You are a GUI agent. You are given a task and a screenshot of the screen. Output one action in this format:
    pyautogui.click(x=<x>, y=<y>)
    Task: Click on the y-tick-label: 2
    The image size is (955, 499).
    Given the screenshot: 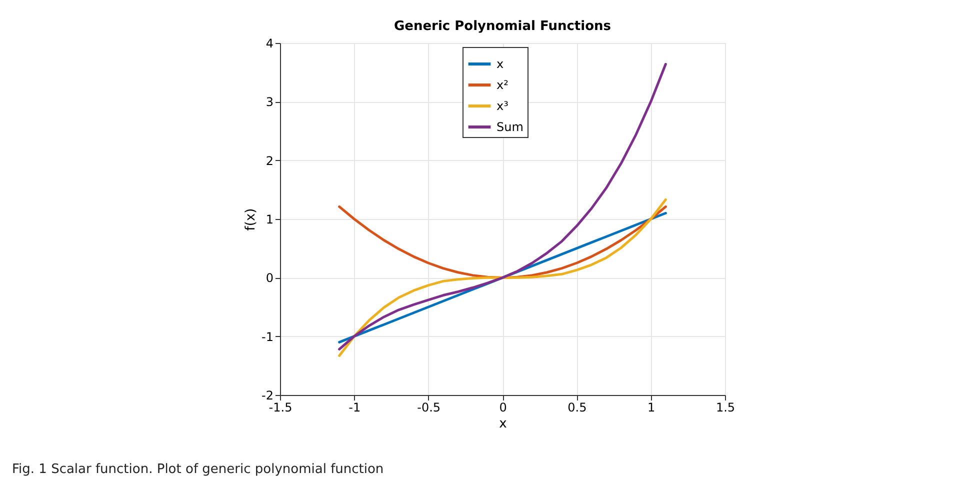 What is the action you would take?
    pyautogui.click(x=270, y=161)
    